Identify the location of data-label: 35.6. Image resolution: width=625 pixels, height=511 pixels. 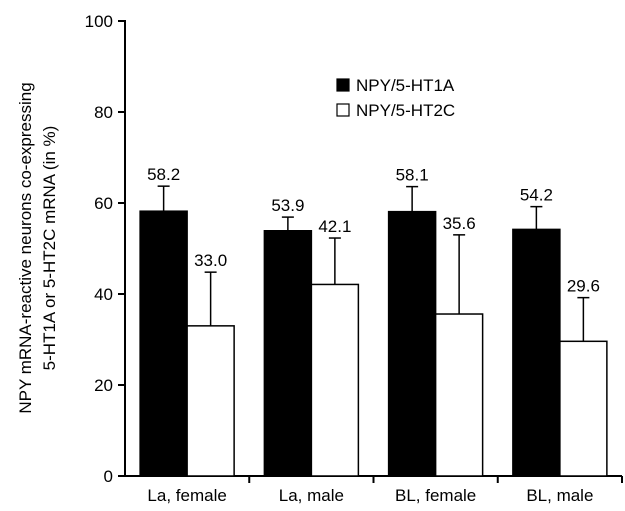
(459, 223).